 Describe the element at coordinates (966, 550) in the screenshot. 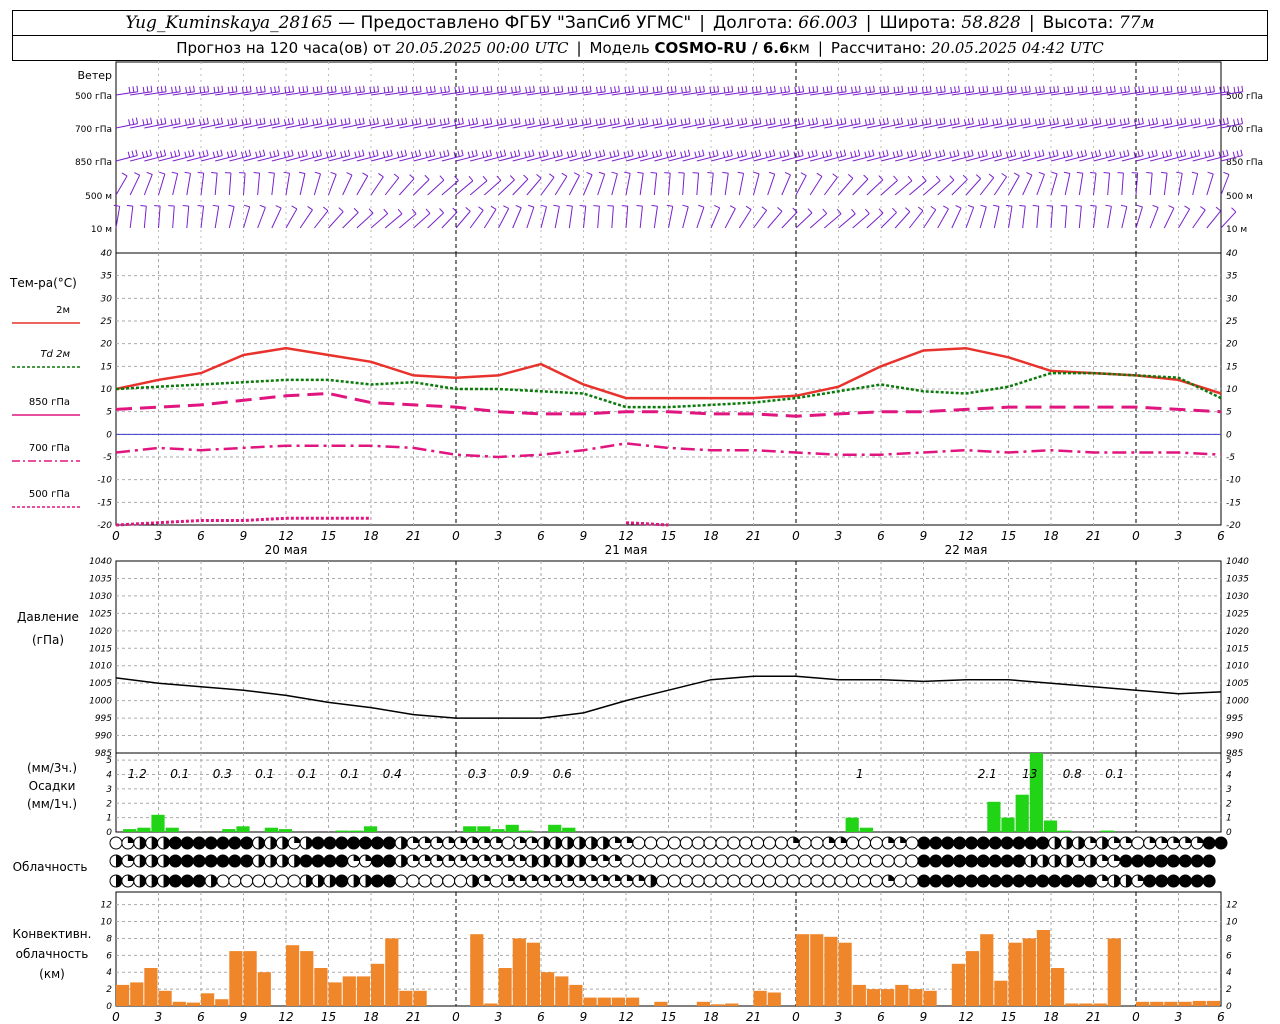

I see `day-label: 22 мая` at that location.